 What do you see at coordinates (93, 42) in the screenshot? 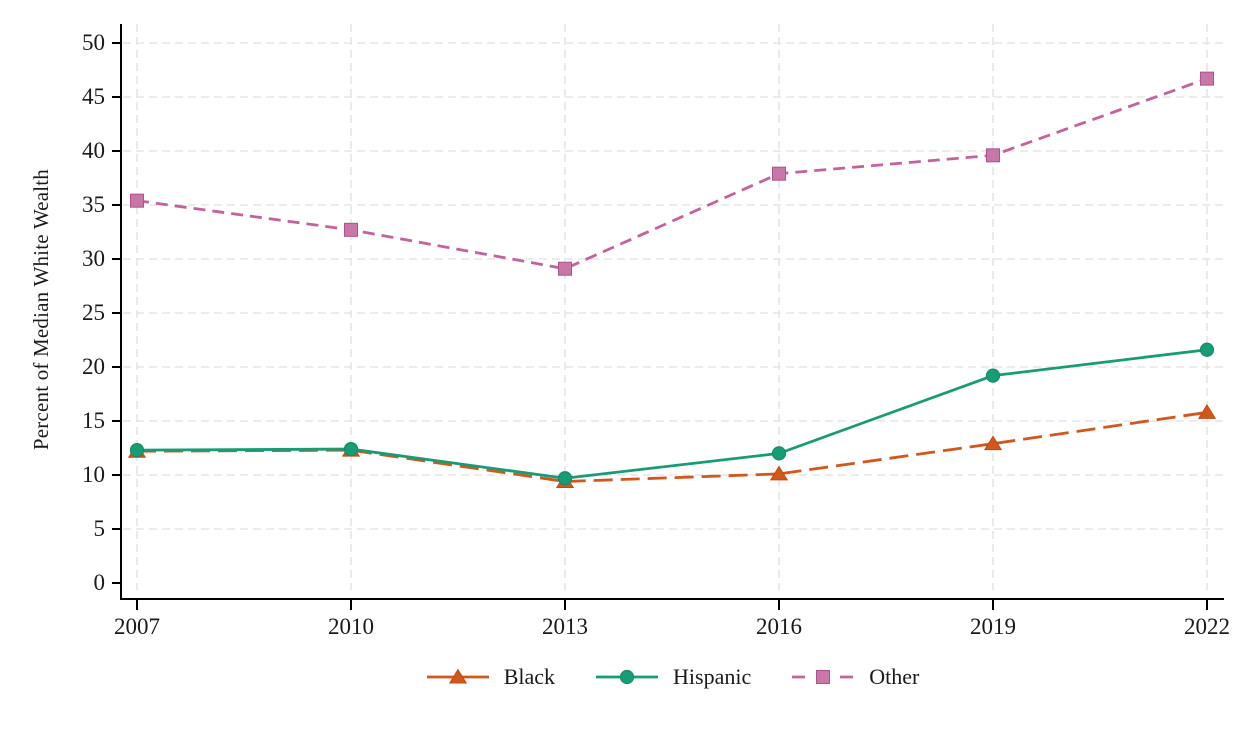
I see `y-tick-label: 50` at bounding box center [93, 42].